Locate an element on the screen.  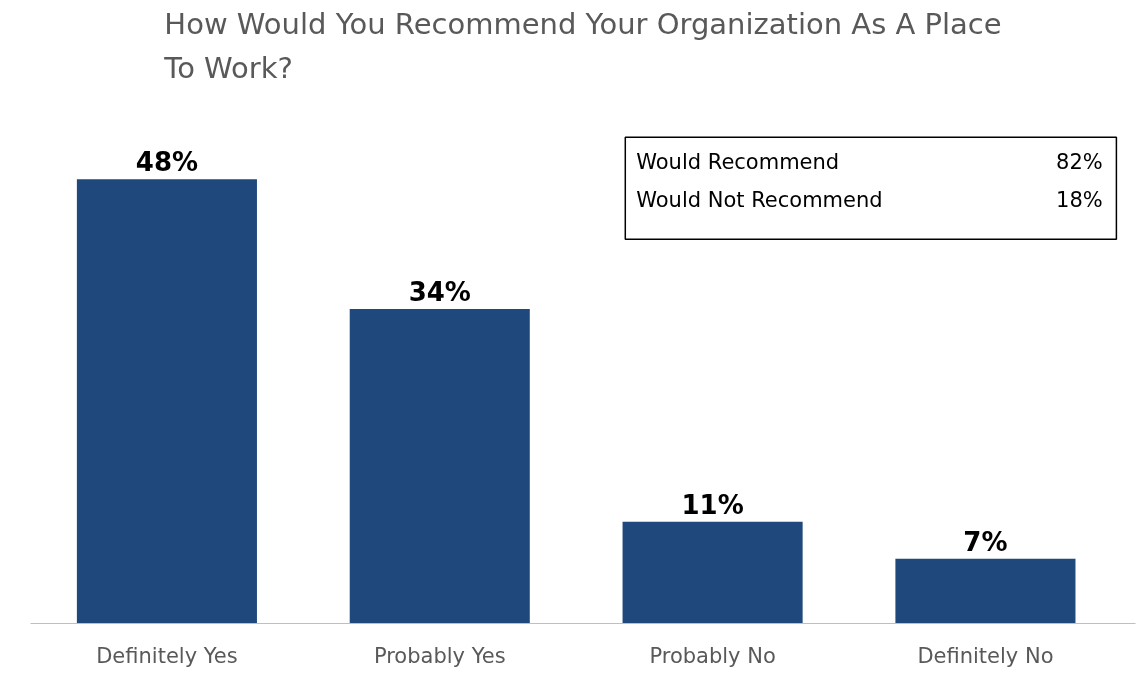
x-tick-label: Probably Yes is located at coordinates (439, 655).